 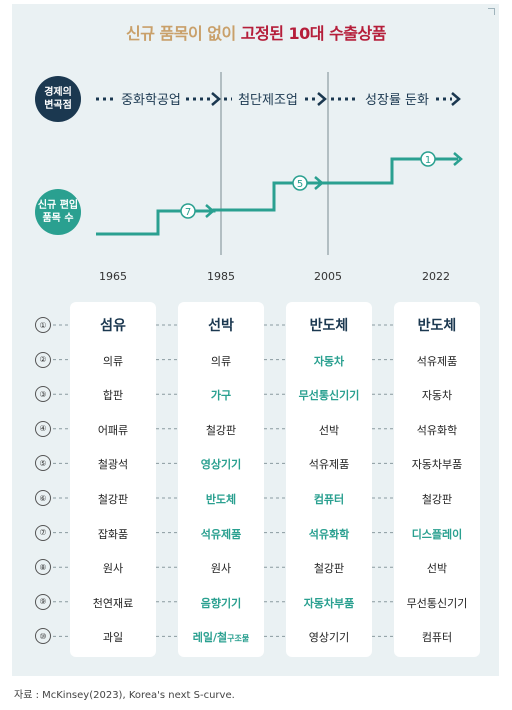 I want to click on table-cell: 잡화품, so click(x=113, y=534).